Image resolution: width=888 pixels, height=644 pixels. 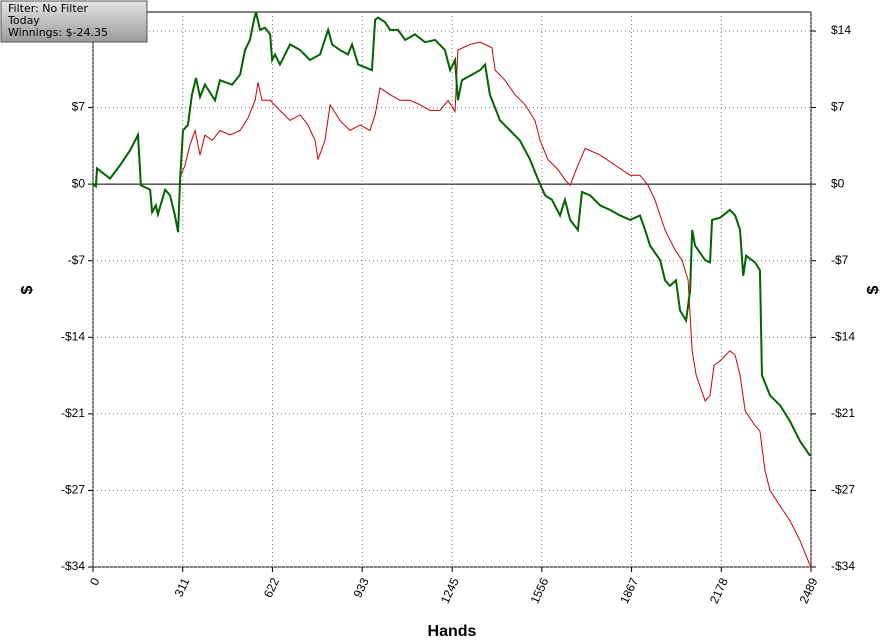 What do you see at coordinates (79, 183) in the screenshot?
I see `y-tick-label: $0` at bounding box center [79, 183].